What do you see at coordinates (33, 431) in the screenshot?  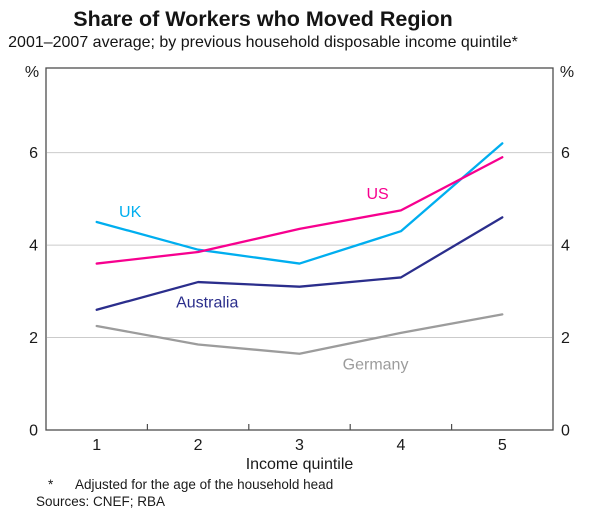 I see `y-tick-label-left-0: 0` at bounding box center [33, 431].